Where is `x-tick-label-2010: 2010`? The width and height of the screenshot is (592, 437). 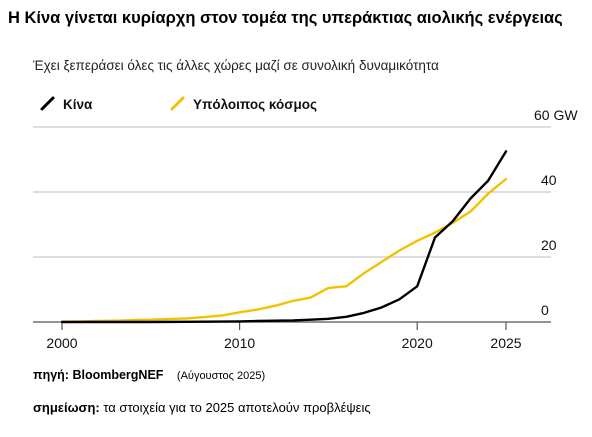 x-tick-label-2010: 2010 is located at coordinates (239, 343).